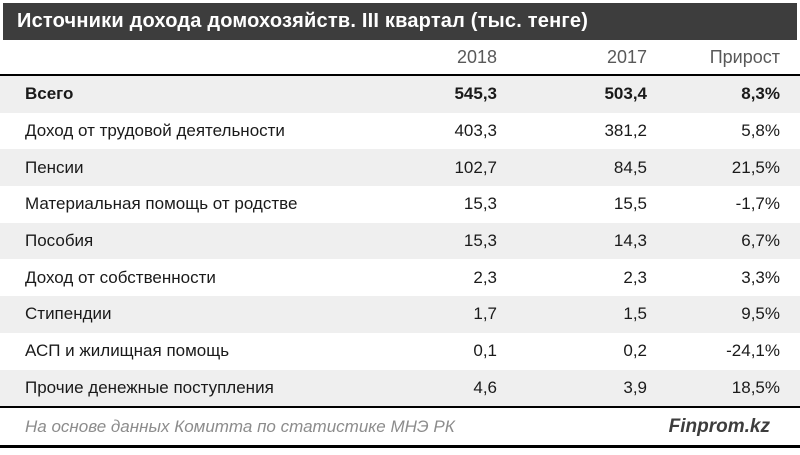  Describe the element at coordinates (760, 277) in the screenshot. I see `row-growth: 3,3%` at that location.